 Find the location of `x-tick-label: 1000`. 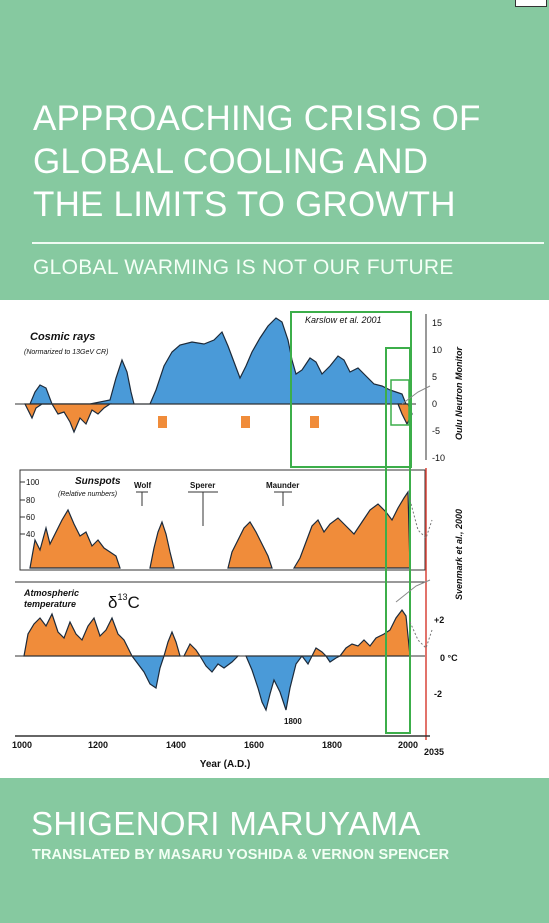

x-tick-label: 1000 is located at coordinates (22, 745).